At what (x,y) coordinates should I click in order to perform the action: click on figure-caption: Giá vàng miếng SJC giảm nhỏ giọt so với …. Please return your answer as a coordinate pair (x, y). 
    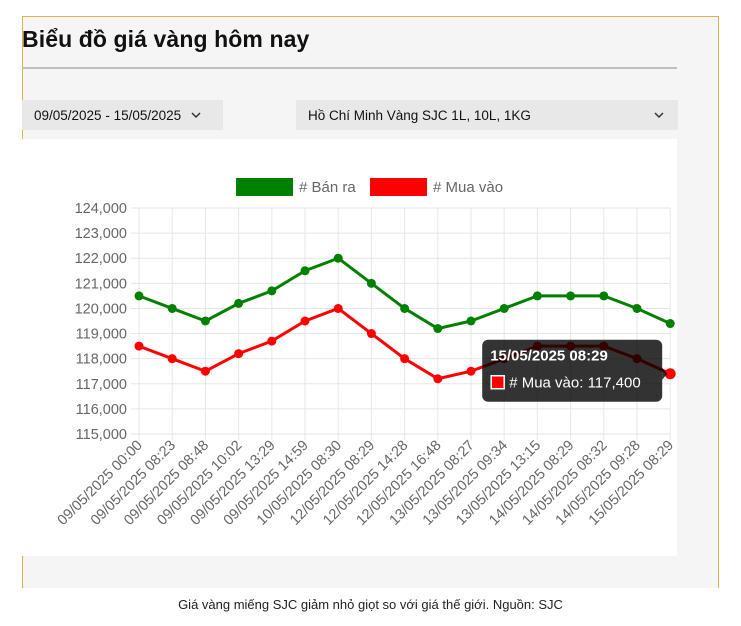
    Looking at the image, I should click on (370, 604).